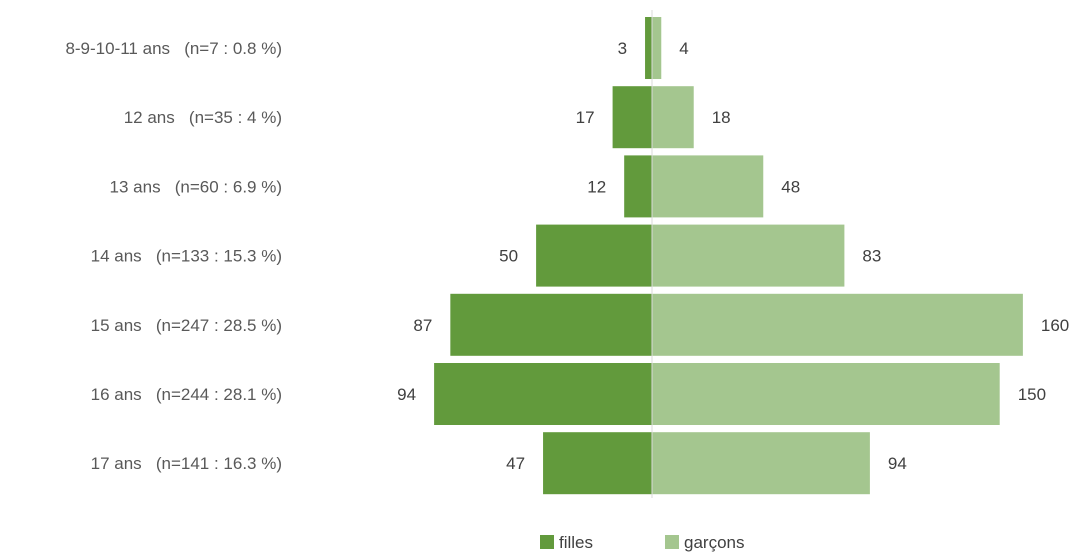  What do you see at coordinates (1055, 325) in the screenshot?
I see `value-label-garcons: 160` at bounding box center [1055, 325].